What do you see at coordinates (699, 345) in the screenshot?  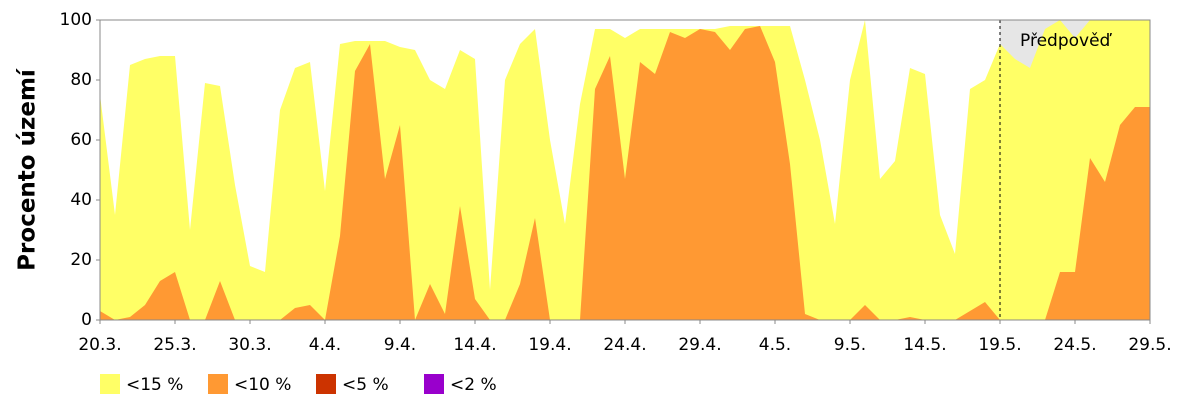 I see `x-tick-label: 29.4.` at bounding box center [699, 345].